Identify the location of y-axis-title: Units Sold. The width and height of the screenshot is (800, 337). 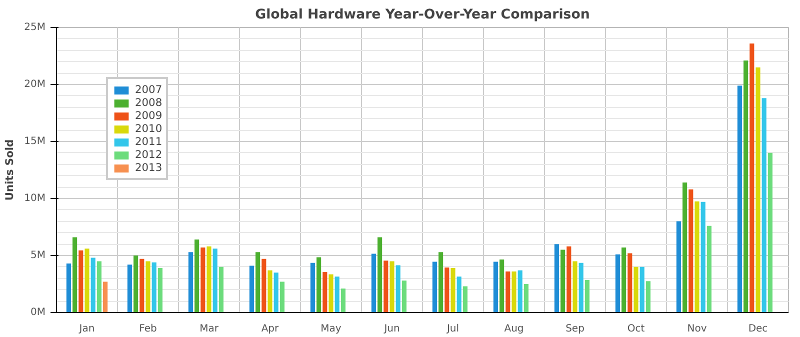
(9, 170).